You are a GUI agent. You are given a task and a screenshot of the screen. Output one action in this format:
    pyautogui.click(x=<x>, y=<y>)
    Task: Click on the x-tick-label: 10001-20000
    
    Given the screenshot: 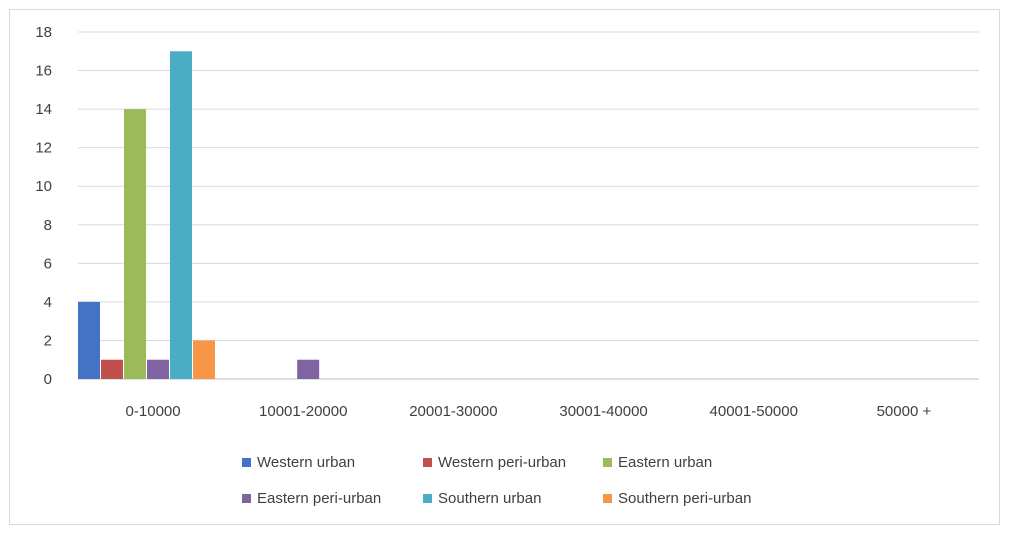 What is the action you would take?
    pyautogui.click(x=303, y=411)
    